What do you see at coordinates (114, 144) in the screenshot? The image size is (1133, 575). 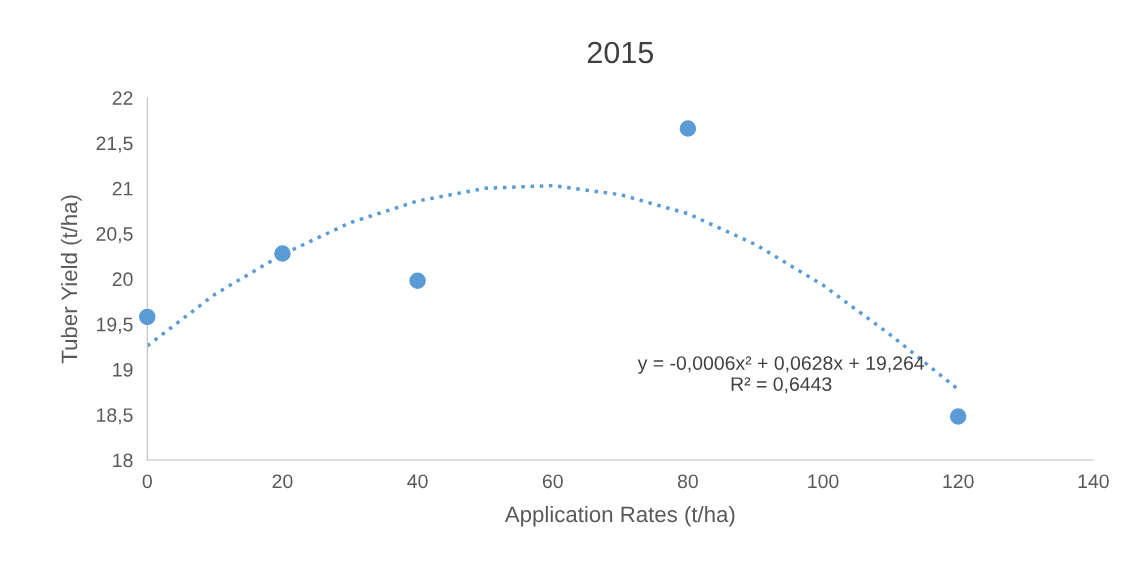 I see `y-tick-label: 21,5` at bounding box center [114, 144].